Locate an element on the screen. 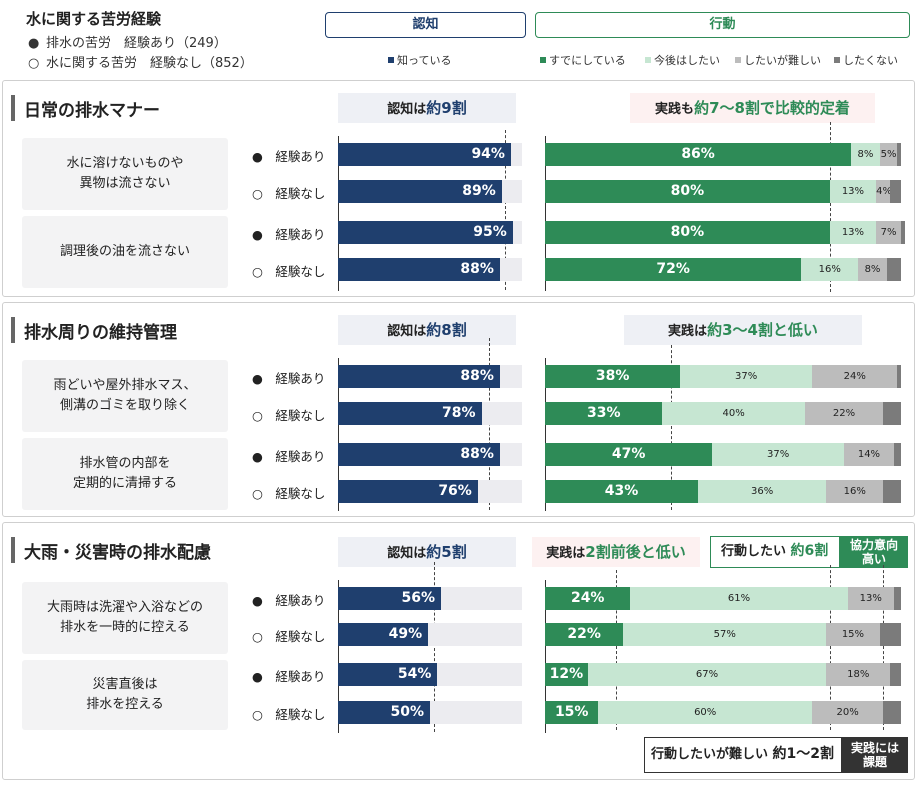 This screenshot has height=786, width=918. item-label: 水に溶けないものや 異物は流さない is located at coordinates (125, 174).